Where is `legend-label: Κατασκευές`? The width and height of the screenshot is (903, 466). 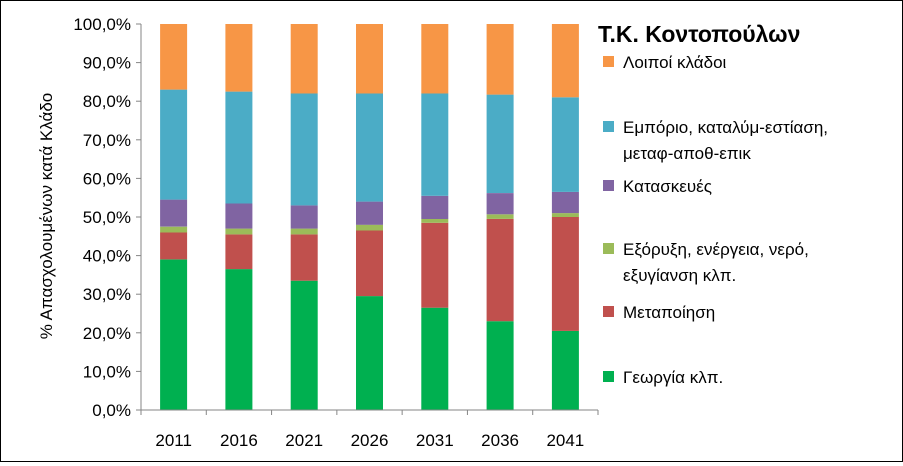
legend-label: Κατασκευές is located at coordinates (667, 186).